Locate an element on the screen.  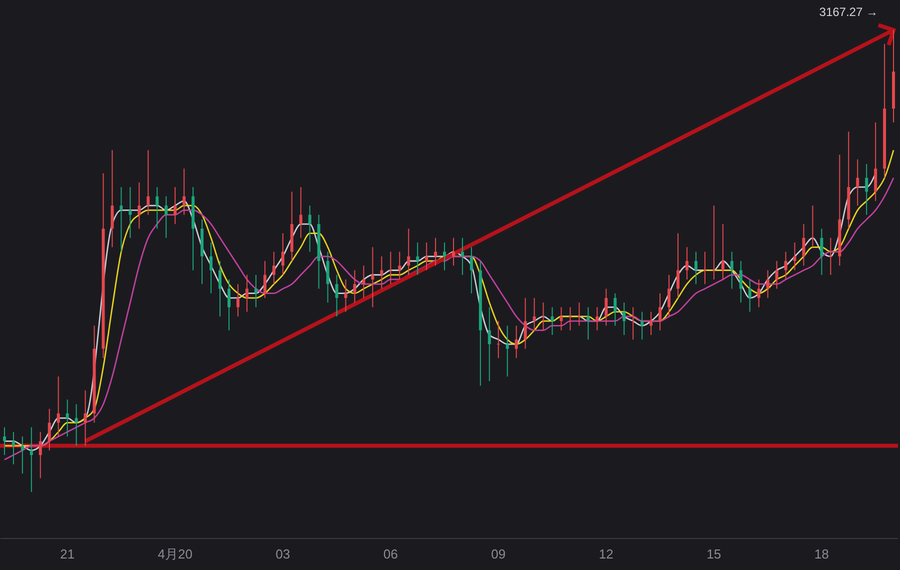
x-tick-label: 12 is located at coordinates (606, 554).